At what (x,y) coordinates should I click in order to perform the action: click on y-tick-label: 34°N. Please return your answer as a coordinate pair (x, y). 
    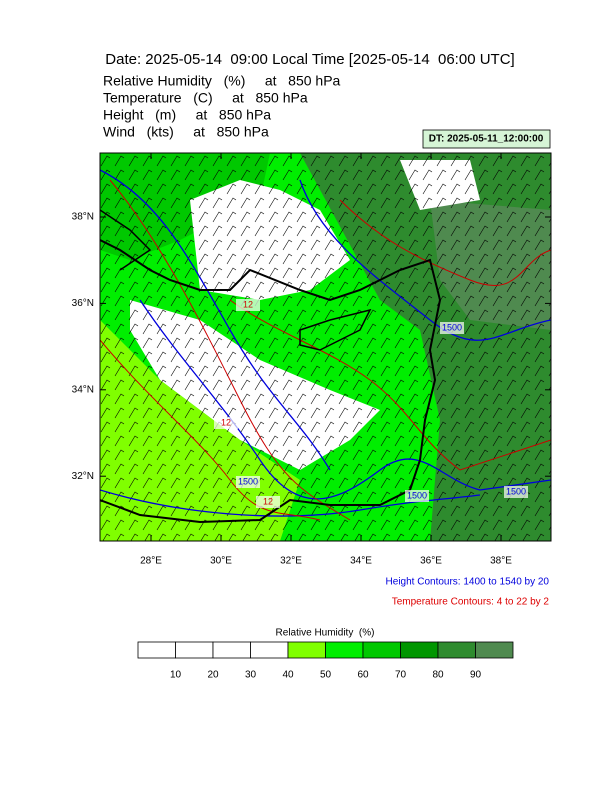
    Looking at the image, I should click on (83, 389).